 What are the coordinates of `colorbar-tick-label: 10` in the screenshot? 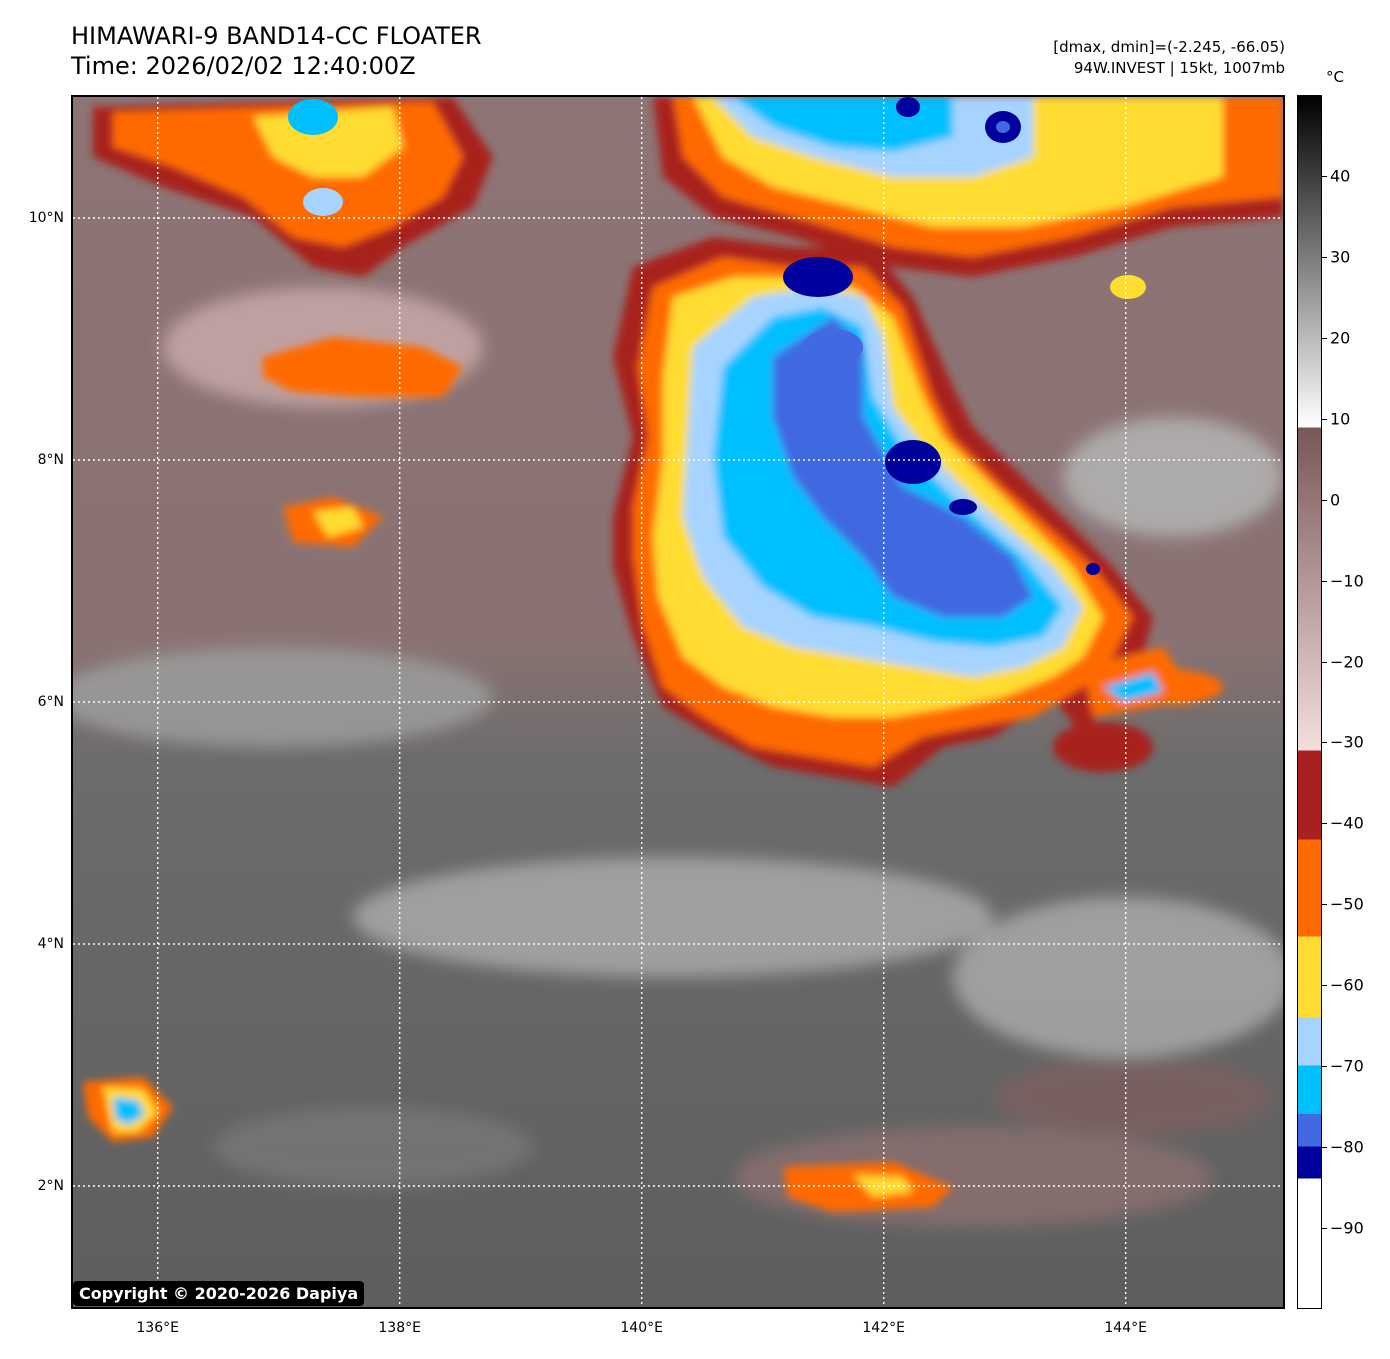 It's located at (1340, 419).